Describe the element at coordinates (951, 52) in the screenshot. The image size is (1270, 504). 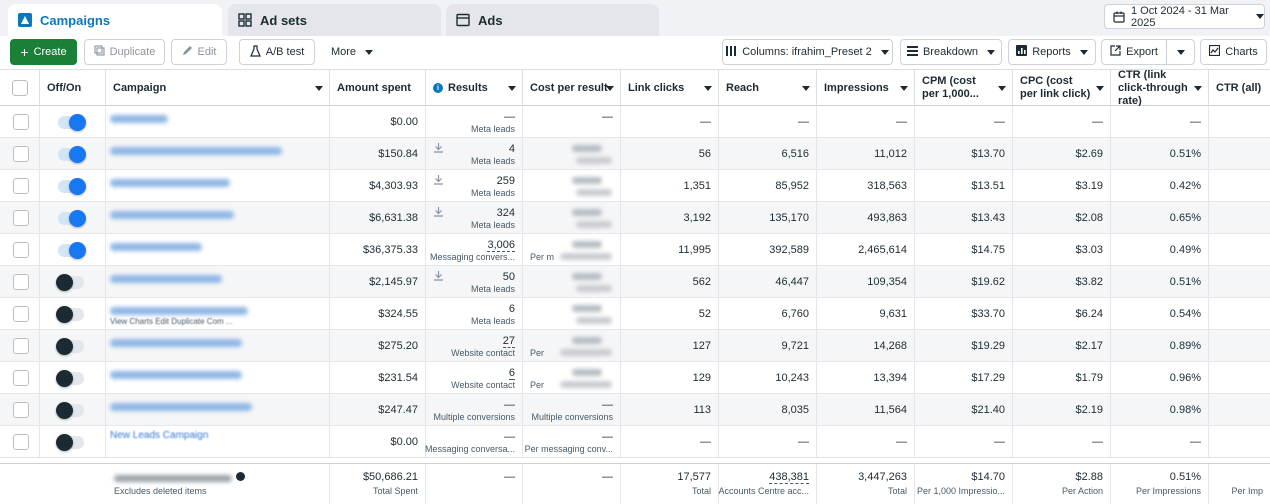
I see `breakdown-button: Breakdown` at that location.